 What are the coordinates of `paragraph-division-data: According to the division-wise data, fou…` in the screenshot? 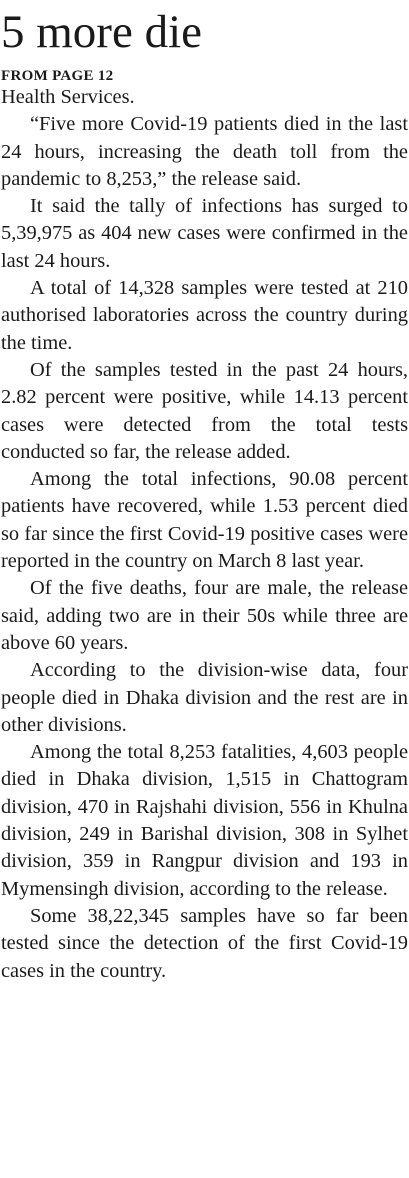 It's located at (204, 697).